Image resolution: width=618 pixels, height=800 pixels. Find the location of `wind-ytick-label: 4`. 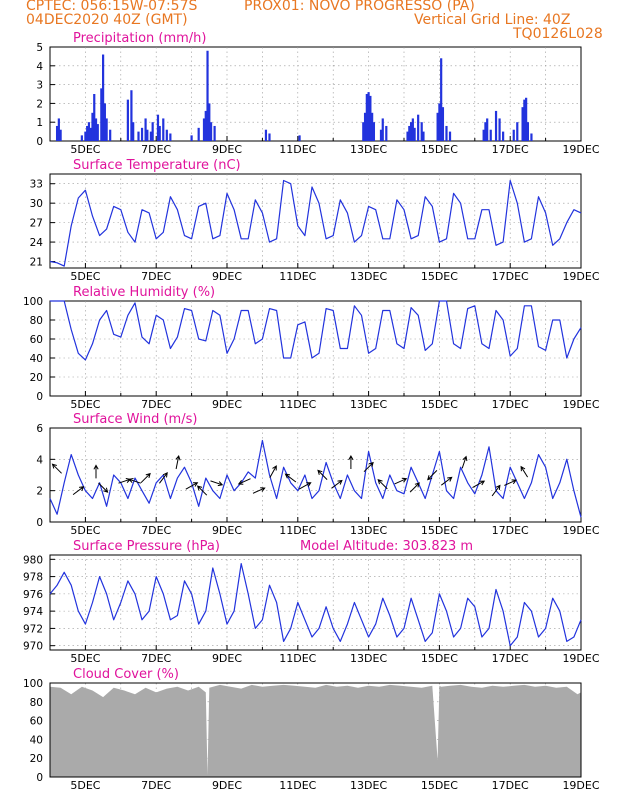

wind-ytick-label: 4 is located at coordinates (39, 460).